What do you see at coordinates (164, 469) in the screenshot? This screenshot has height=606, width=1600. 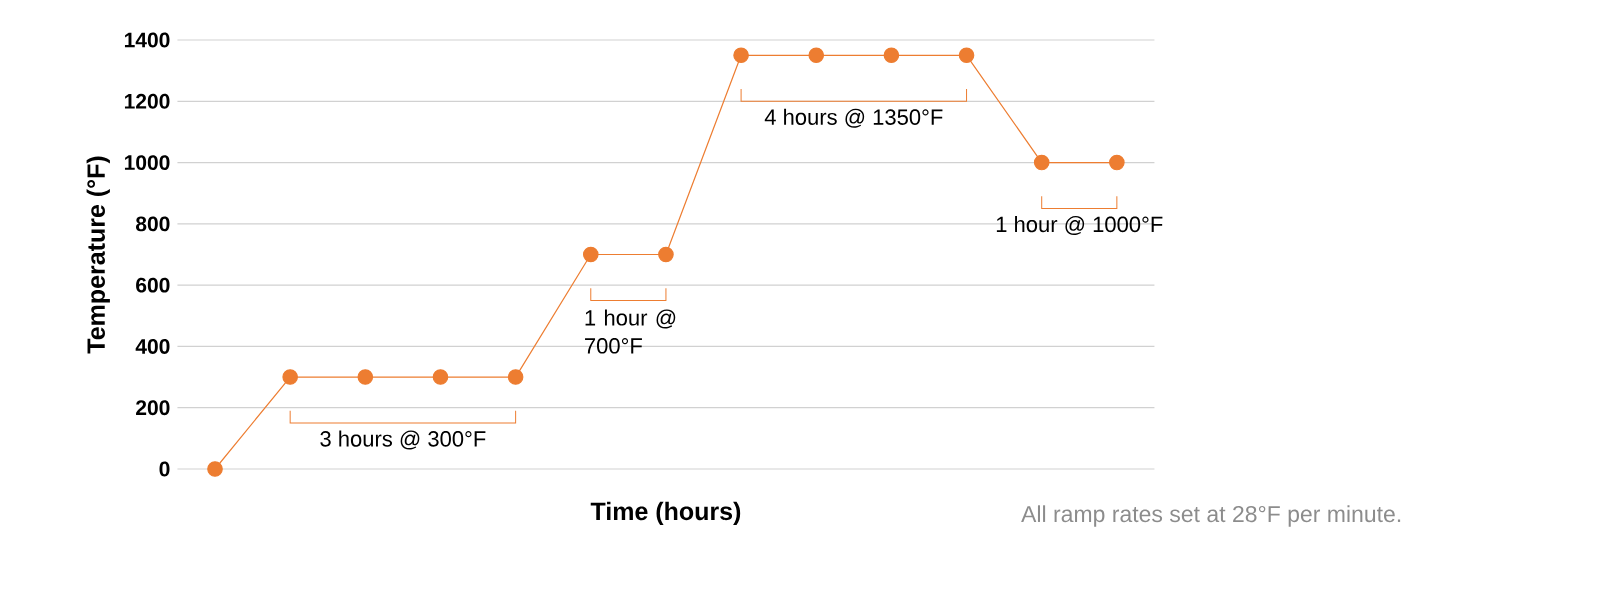 I see `y-tick-label: 0` at bounding box center [164, 469].